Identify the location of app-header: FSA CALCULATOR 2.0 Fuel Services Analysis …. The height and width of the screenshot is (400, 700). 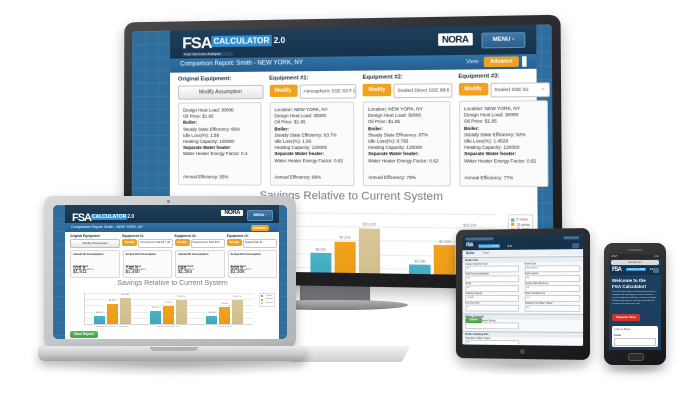
(353, 41).